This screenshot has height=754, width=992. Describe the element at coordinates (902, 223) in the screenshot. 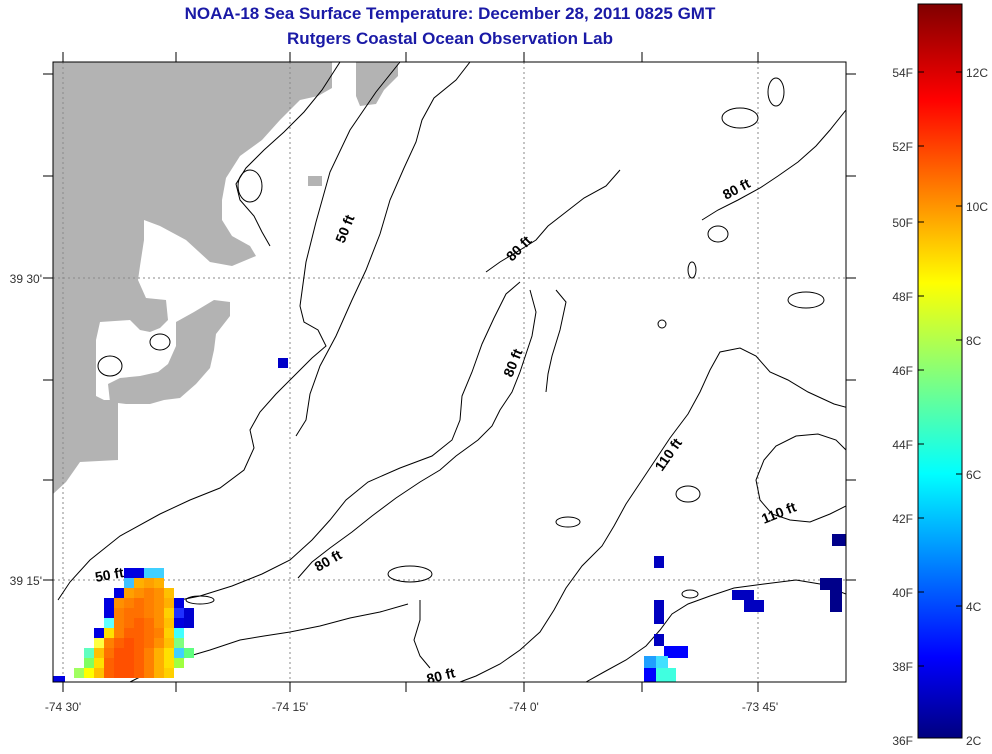

I see `colorbar-f-label: 50F` at that location.